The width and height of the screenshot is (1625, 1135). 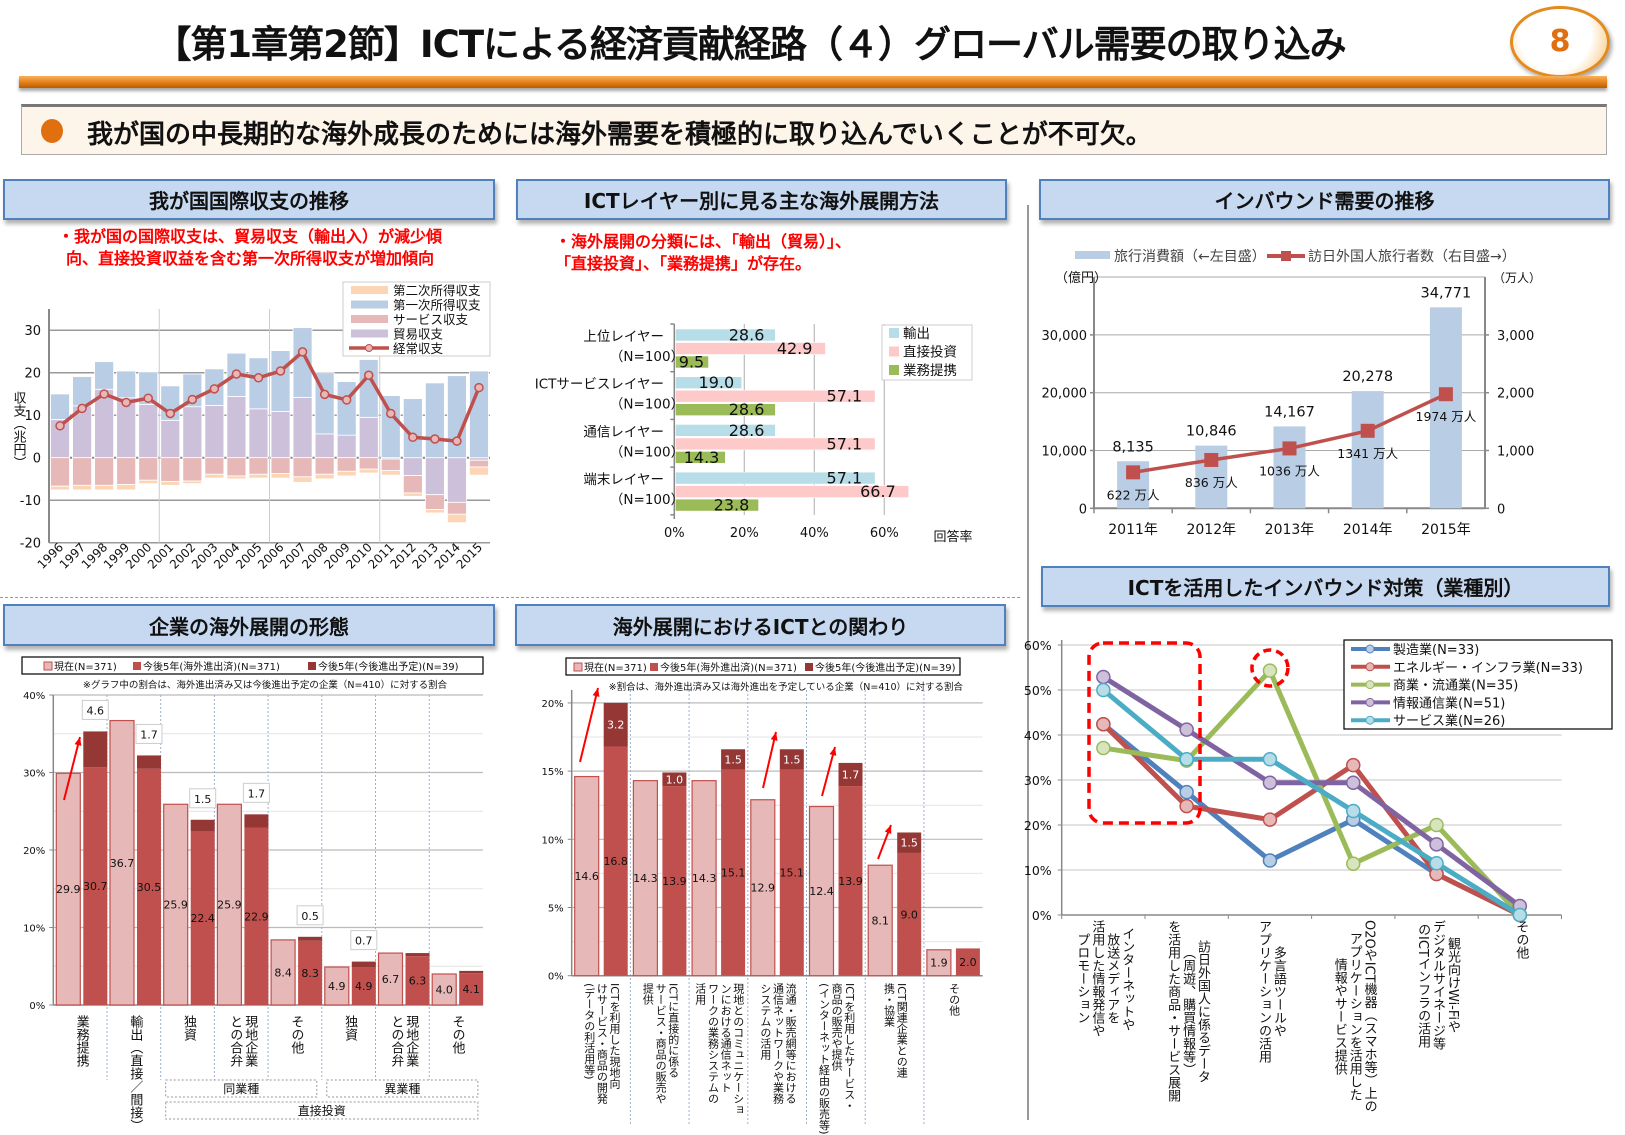 I want to click on bar-第一次所得収支-2011, so click(x=390, y=427).